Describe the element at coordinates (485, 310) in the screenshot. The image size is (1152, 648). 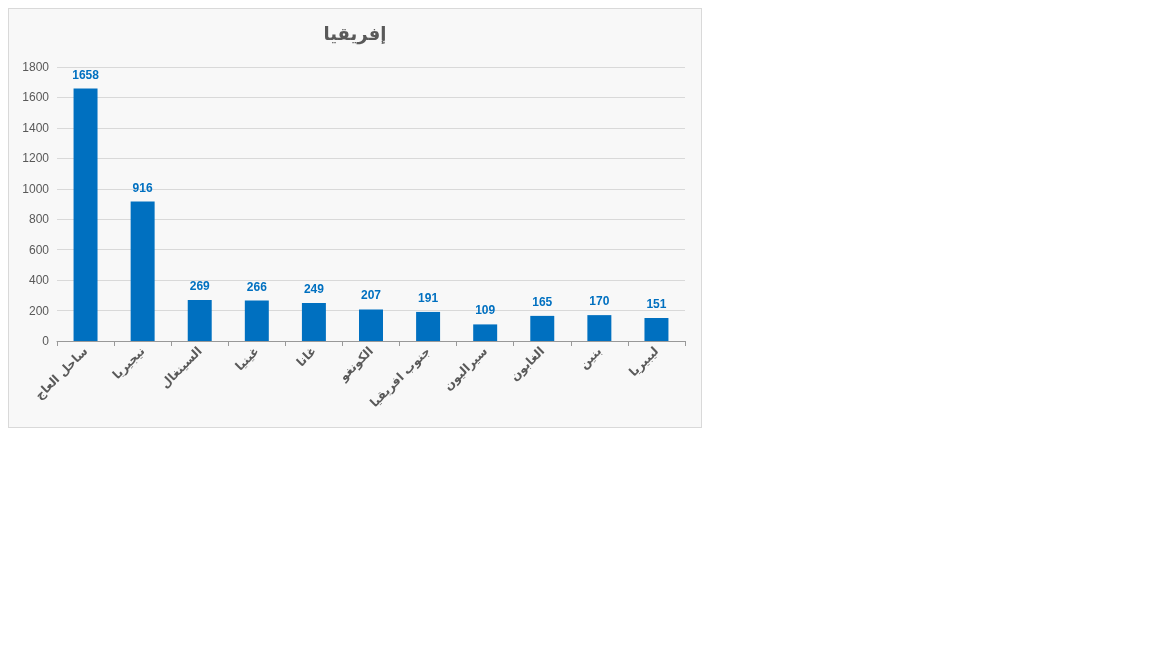
I see `data-label: 109` at that location.